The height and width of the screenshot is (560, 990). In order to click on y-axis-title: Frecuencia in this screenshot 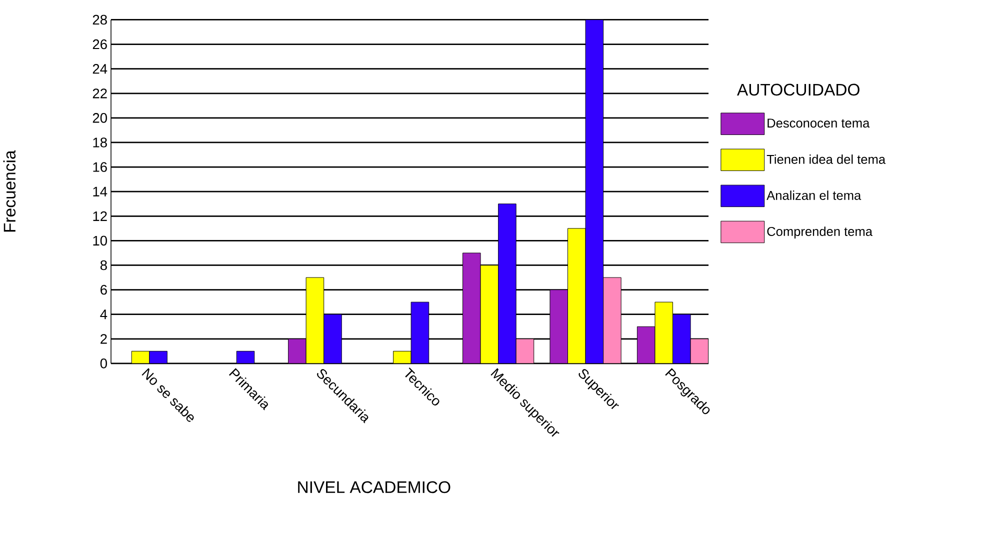, I will do `click(9, 191)`.